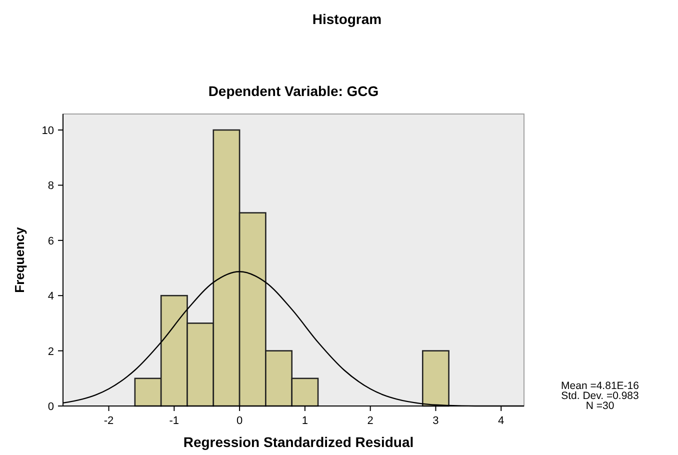 Image resolution: width=678 pixels, height=455 pixels. Describe the element at coordinates (51, 186) in the screenshot. I see `y-tick-label: 8` at that location.